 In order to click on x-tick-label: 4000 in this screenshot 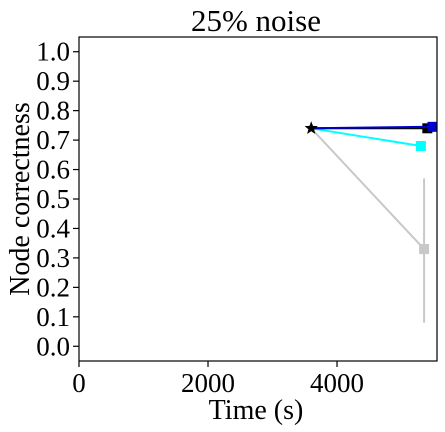, I will do `click(337, 383)`.